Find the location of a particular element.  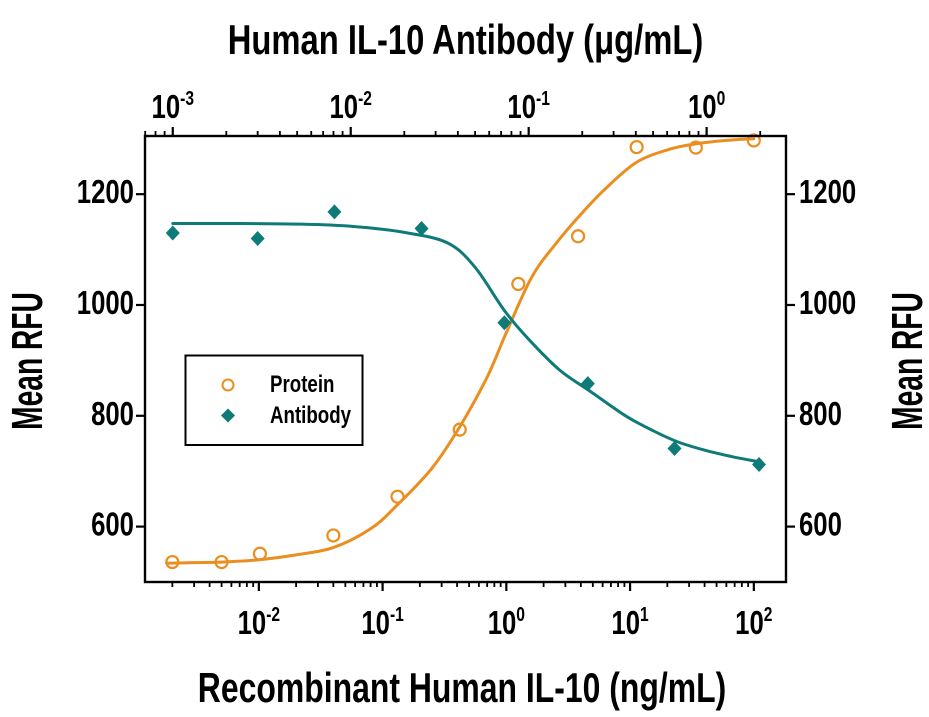

tick-label-10^1: 10¹ is located at coordinates (629, 622).